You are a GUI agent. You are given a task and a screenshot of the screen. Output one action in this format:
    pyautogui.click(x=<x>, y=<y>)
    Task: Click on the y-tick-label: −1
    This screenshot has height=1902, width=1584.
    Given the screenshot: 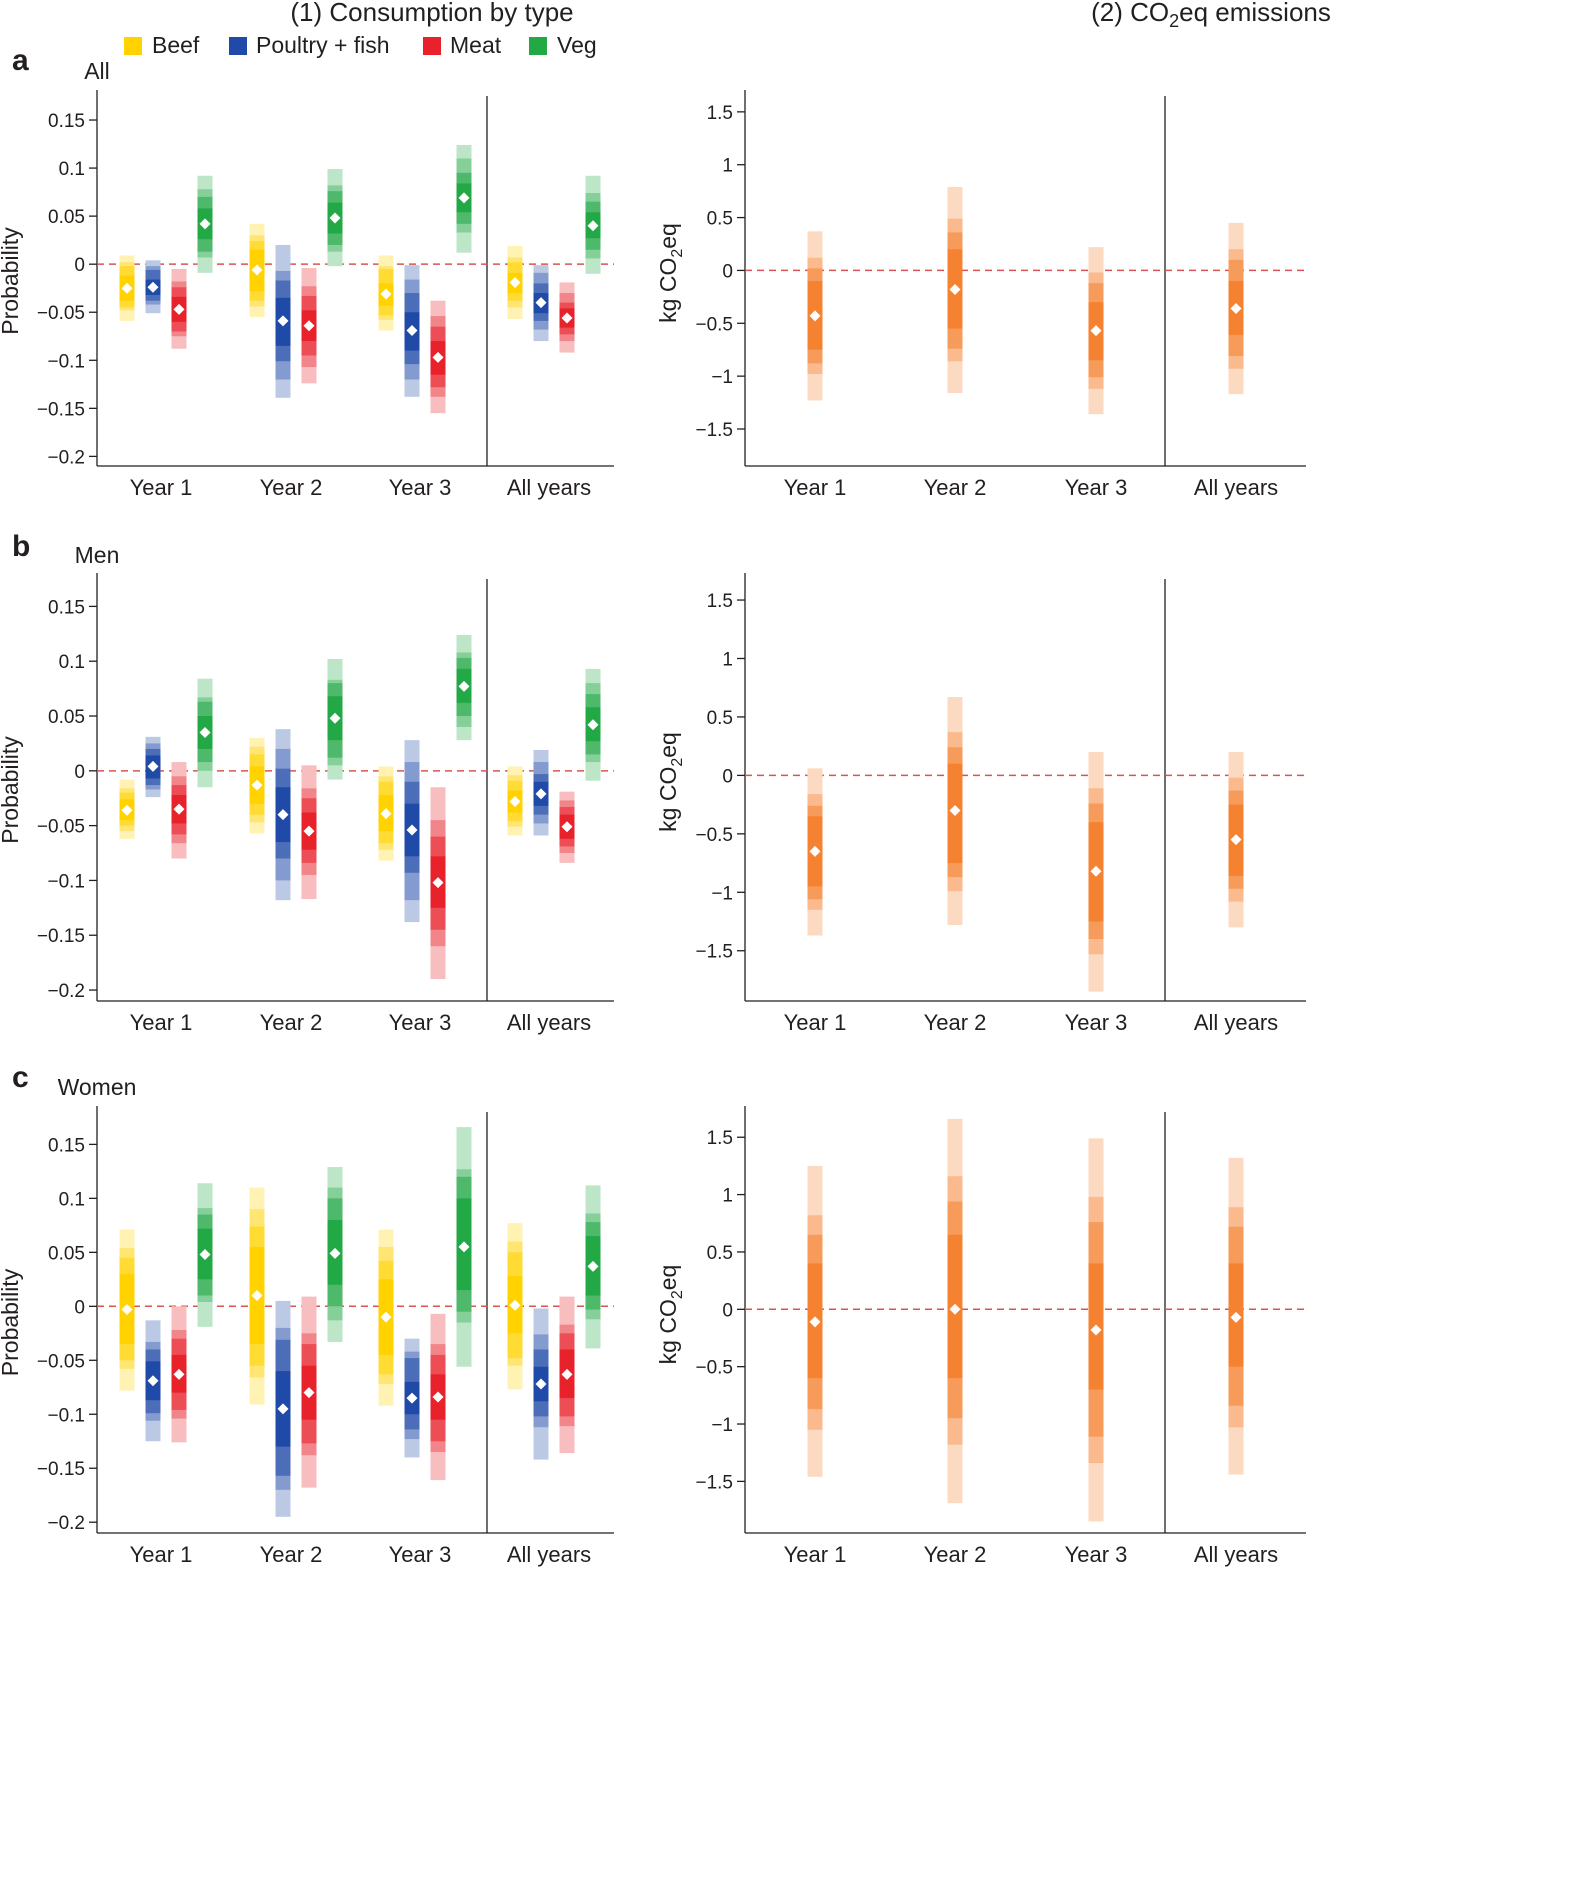 What is the action you would take?
    pyautogui.click(x=722, y=377)
    